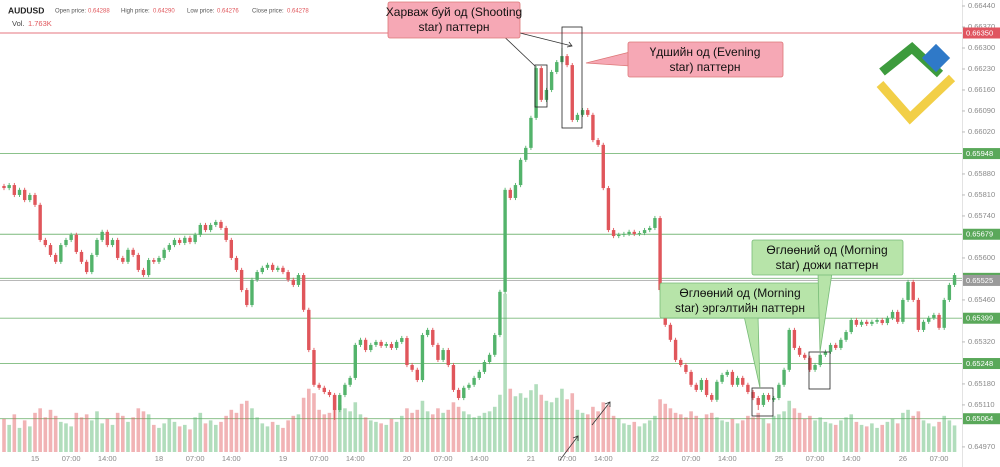 Image resolution: width=1000 pixels, height=467 pixels. I want to click on y-tick-label: 0.66370, so click(981, 26).